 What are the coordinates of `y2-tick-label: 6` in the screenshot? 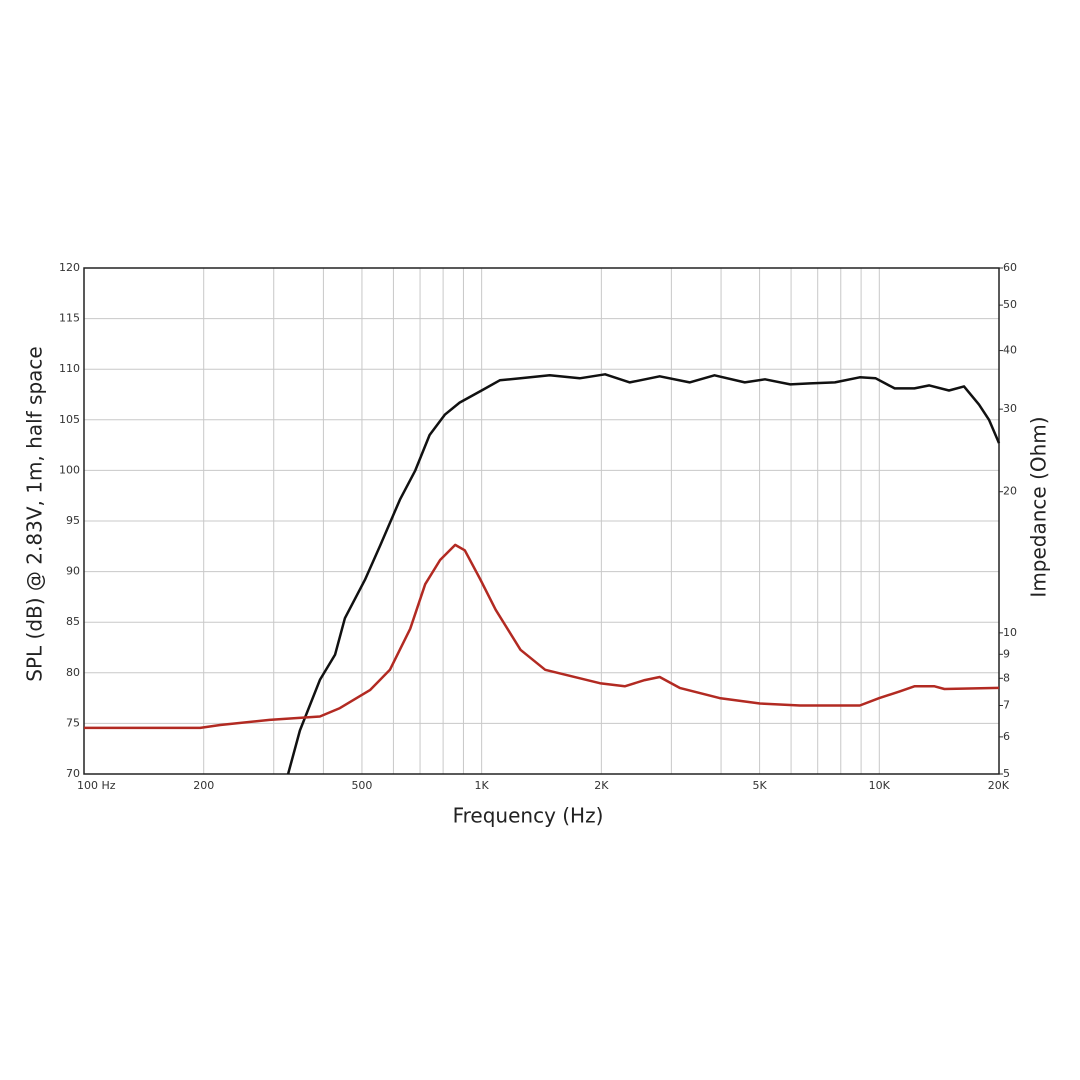 It's located at (1006, 736).